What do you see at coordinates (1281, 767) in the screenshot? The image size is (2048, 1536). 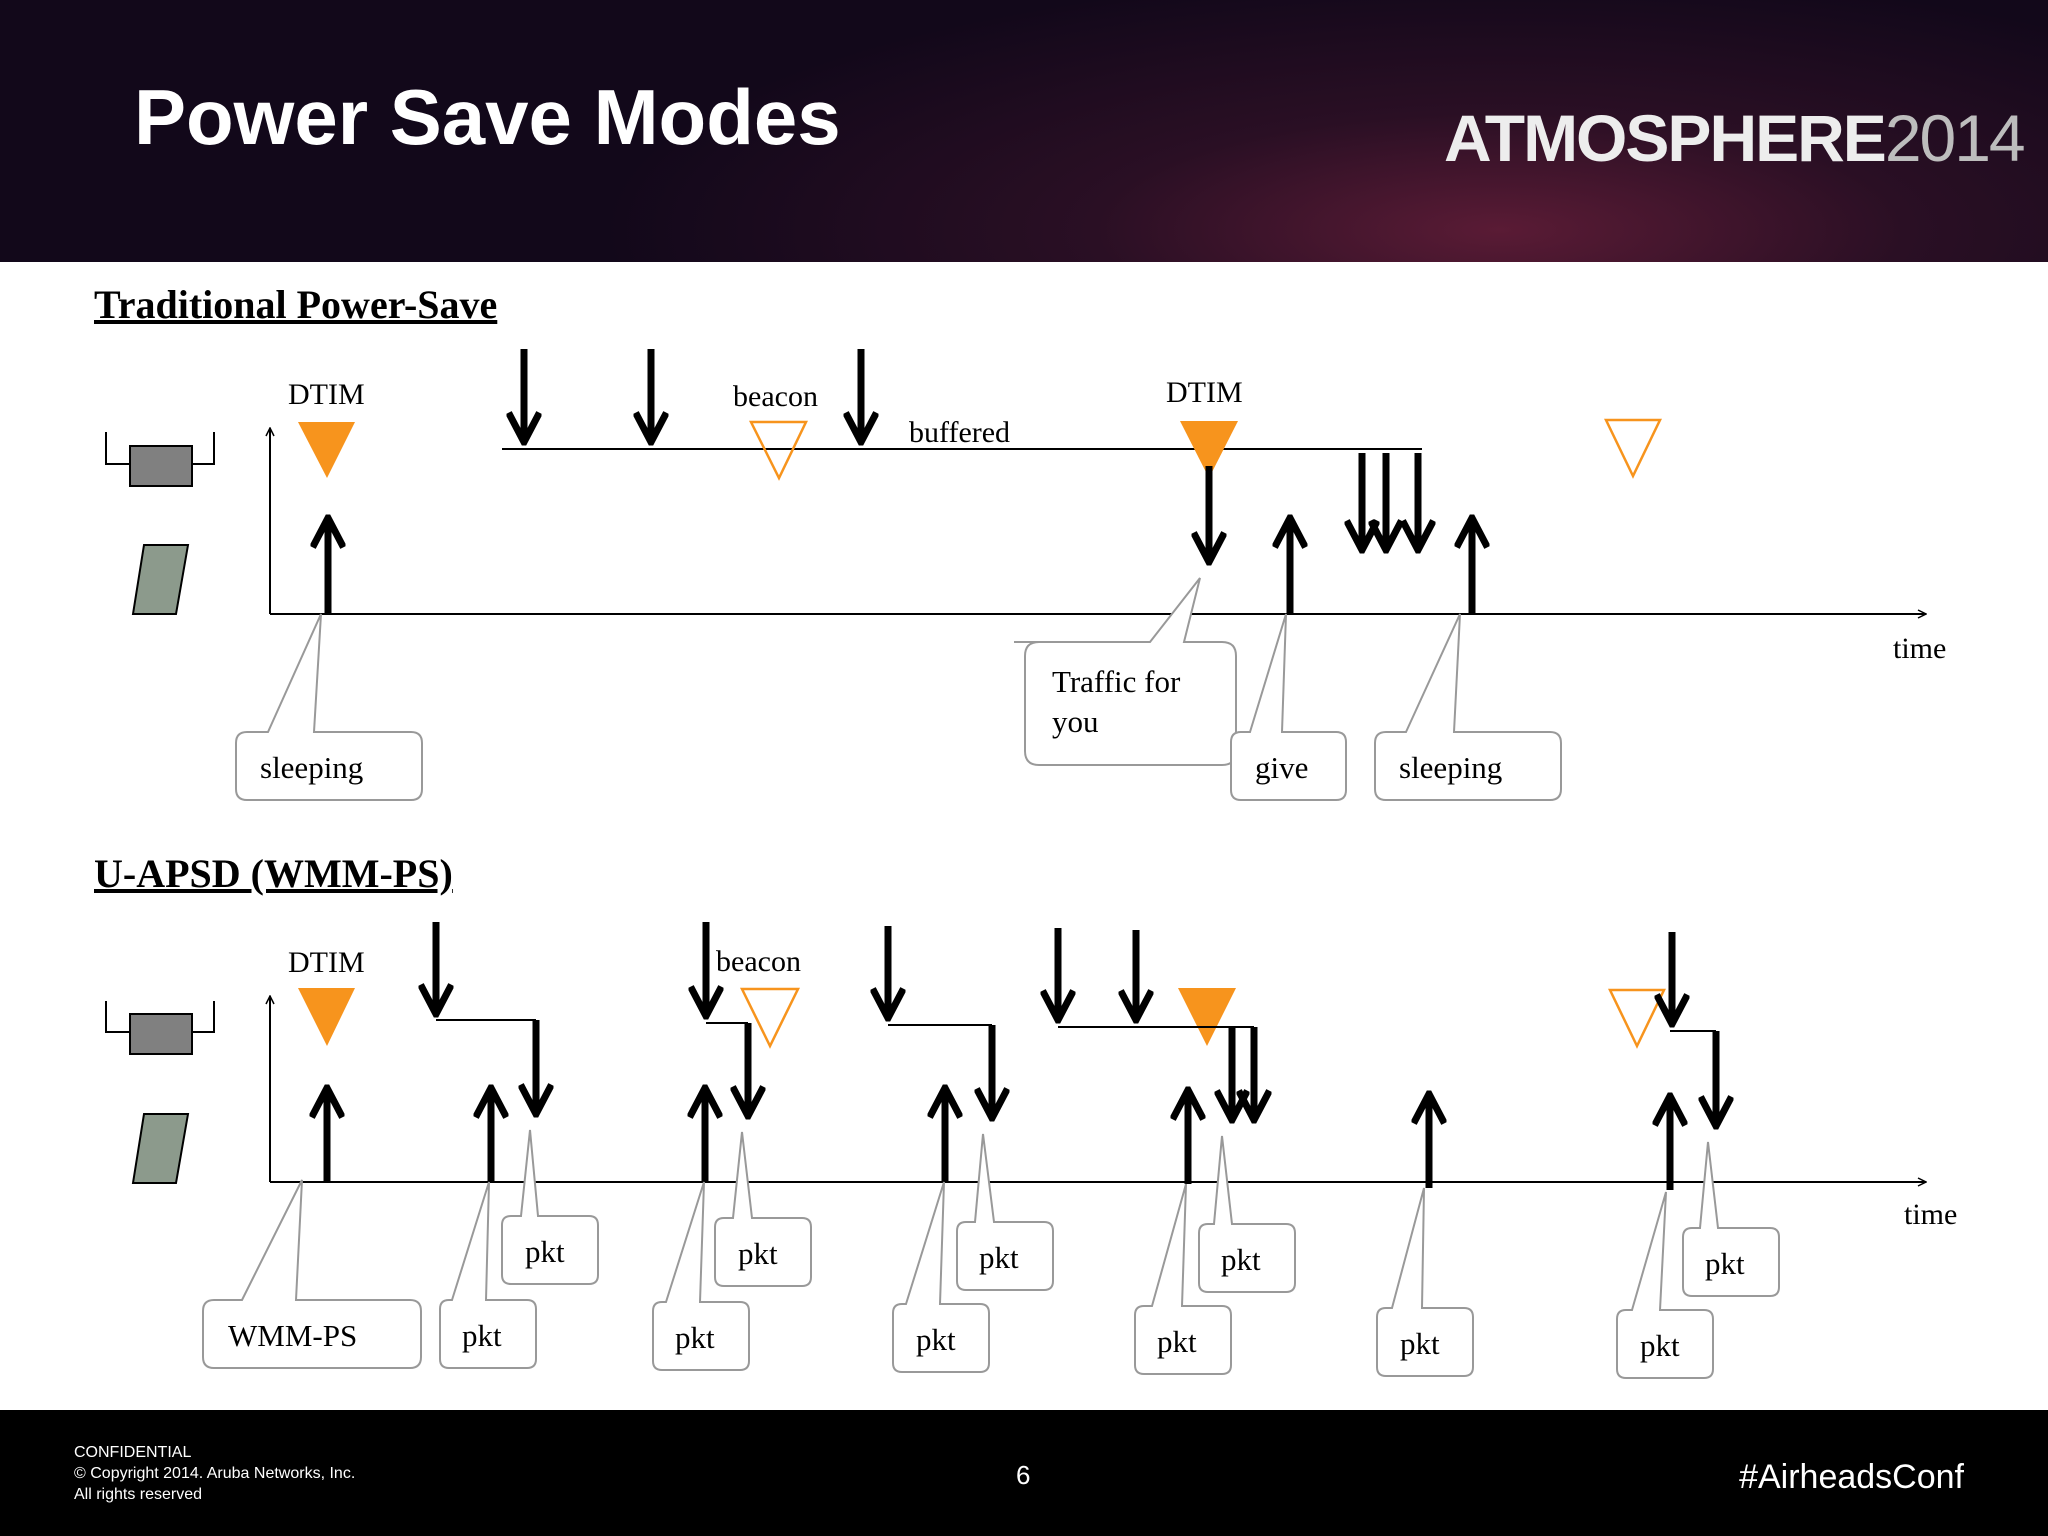 I see `svg-text: give` at bounding box center [1281, 767].